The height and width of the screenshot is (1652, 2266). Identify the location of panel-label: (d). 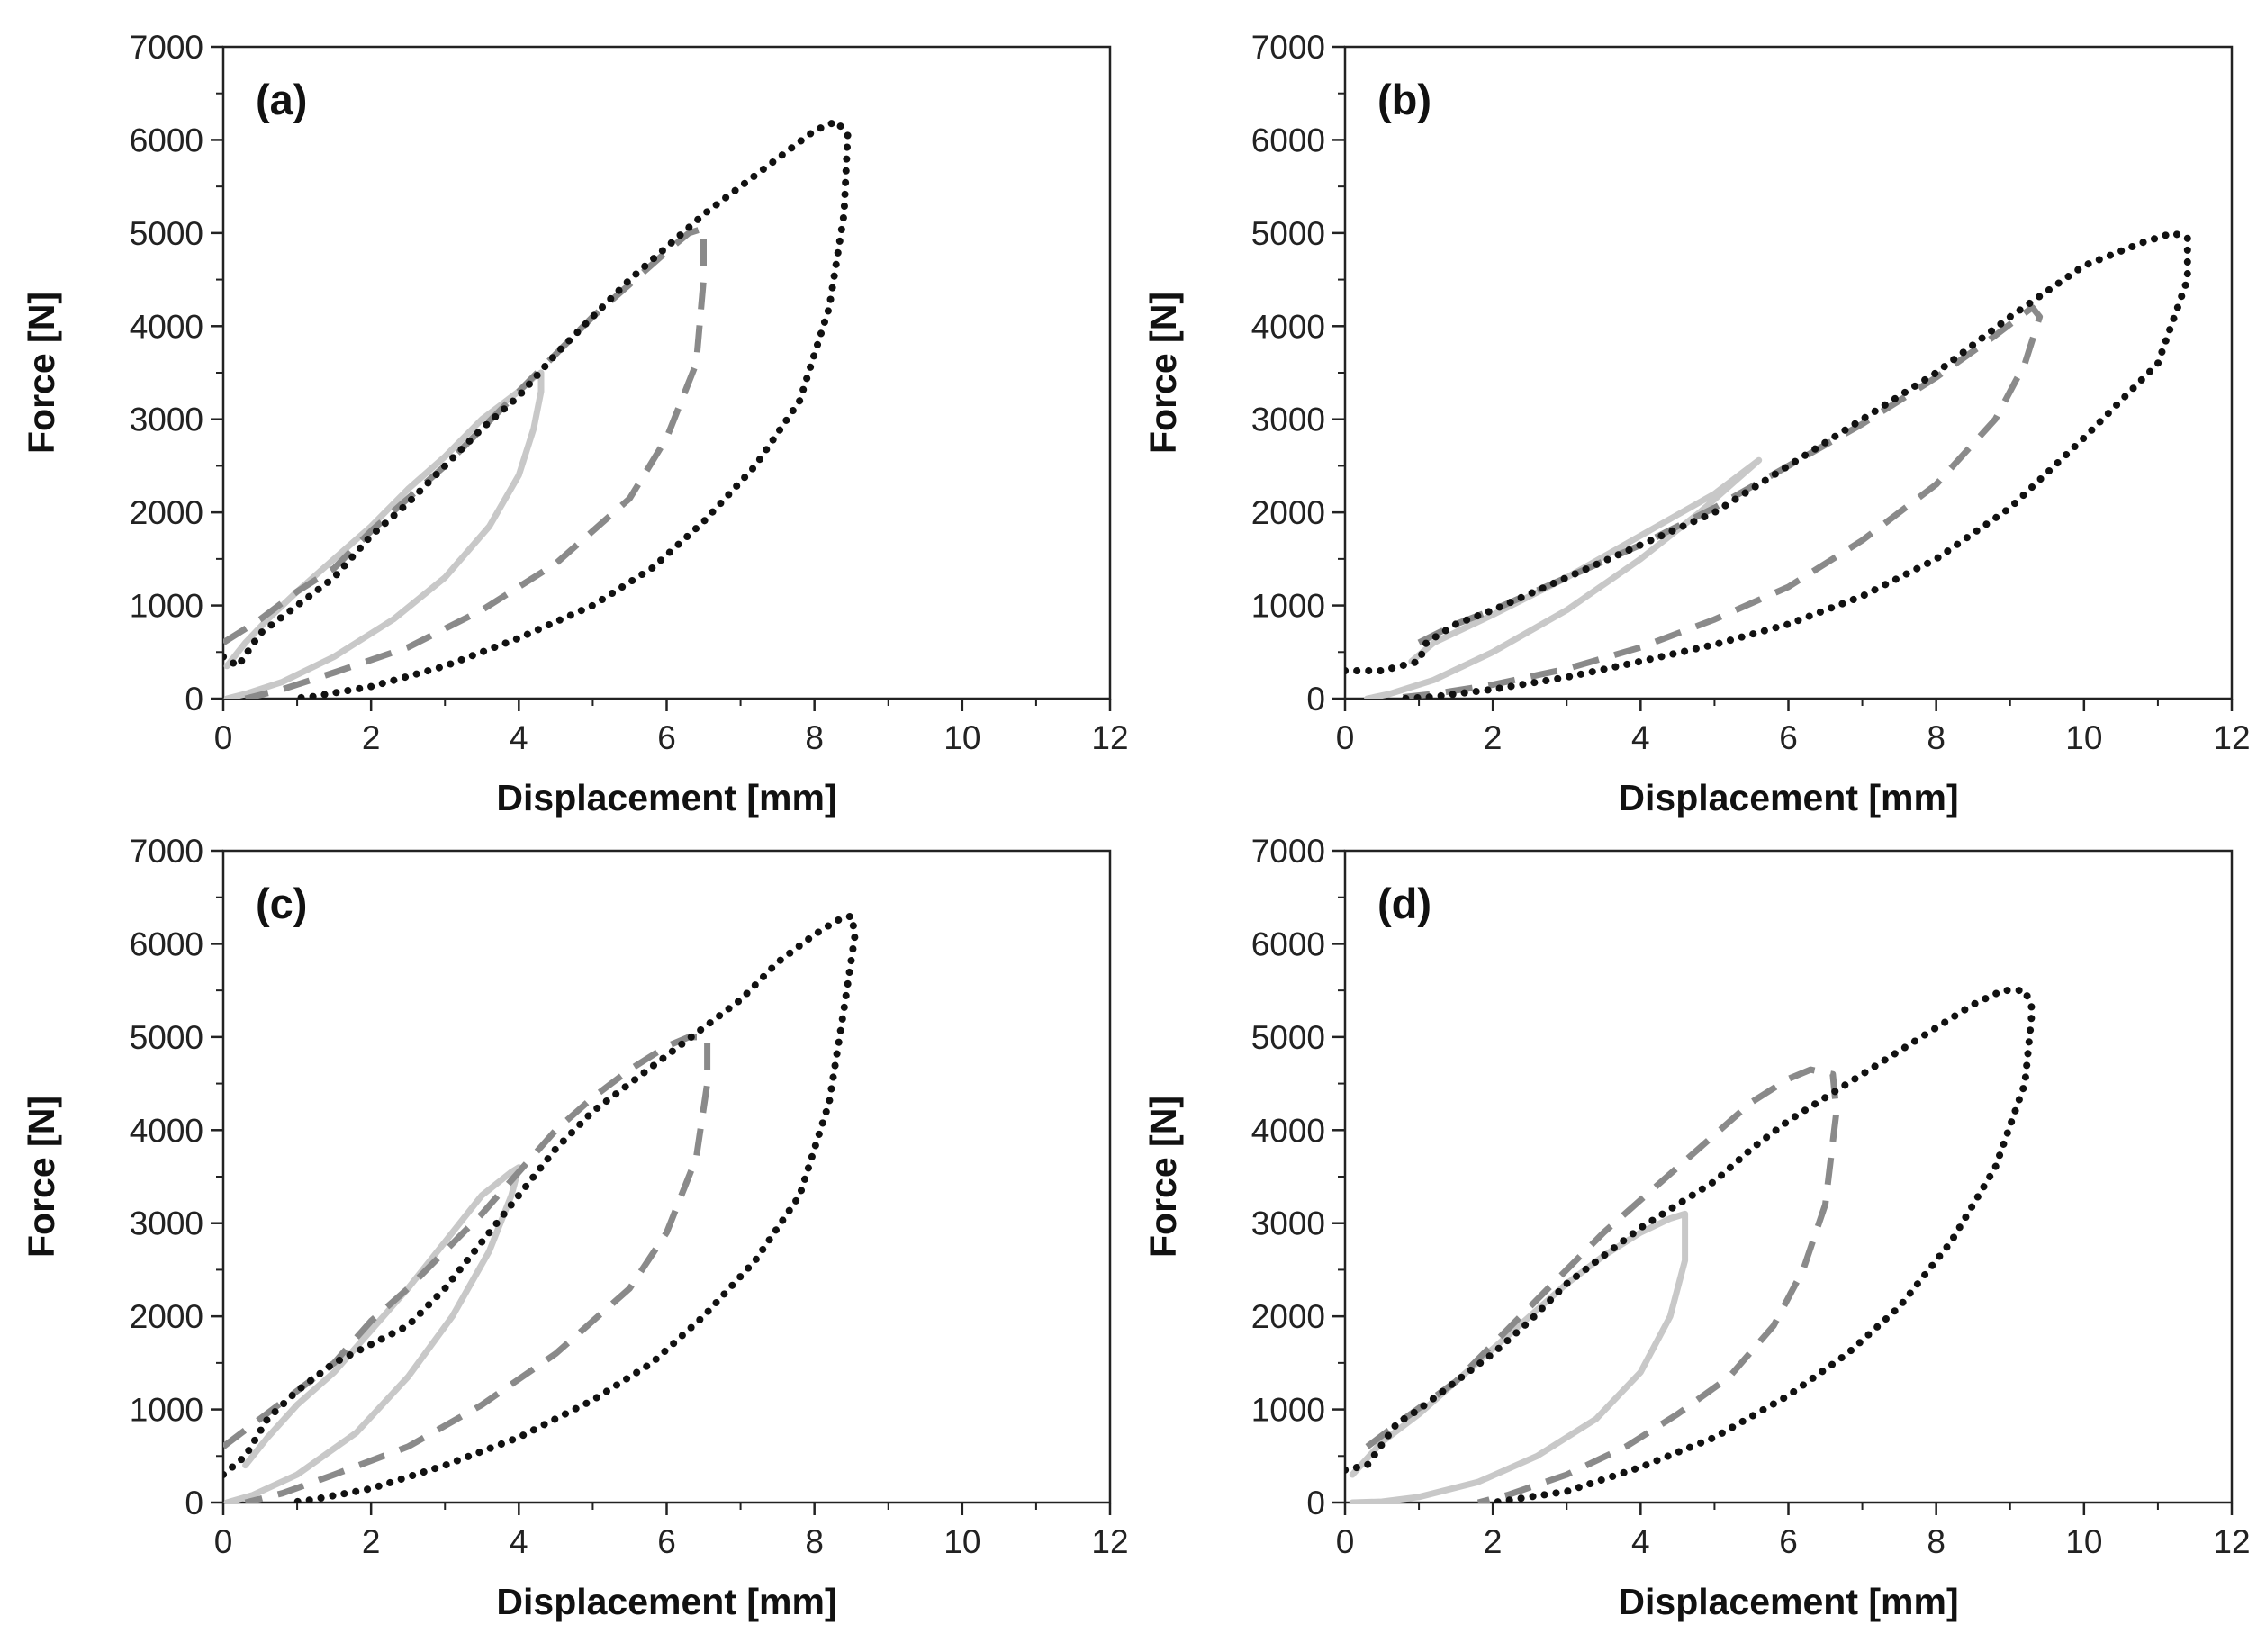
(1404, 903).